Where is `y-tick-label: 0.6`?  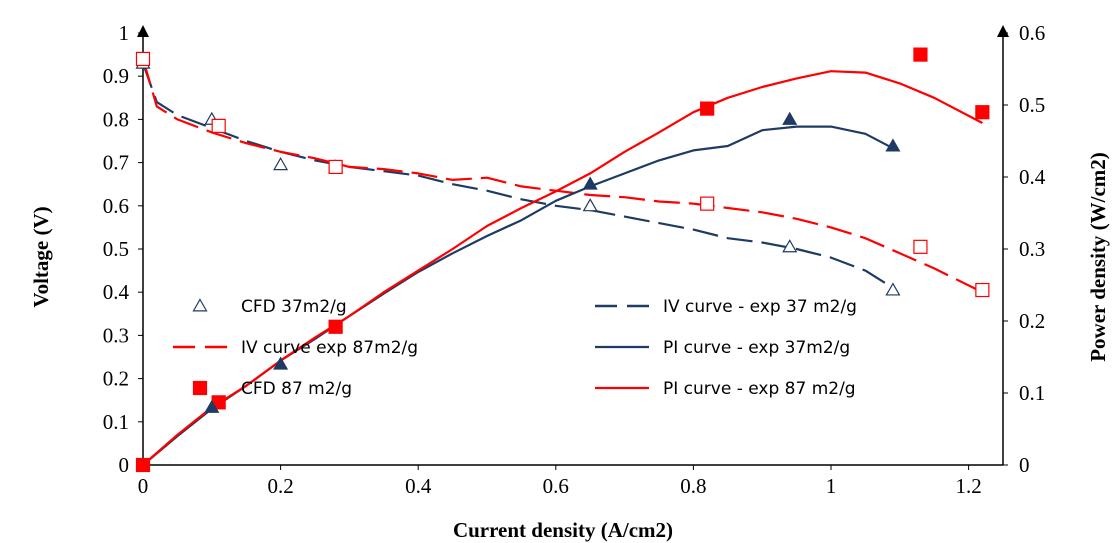
y-tick-label: 0.6 is located at coordinates (116, 206).